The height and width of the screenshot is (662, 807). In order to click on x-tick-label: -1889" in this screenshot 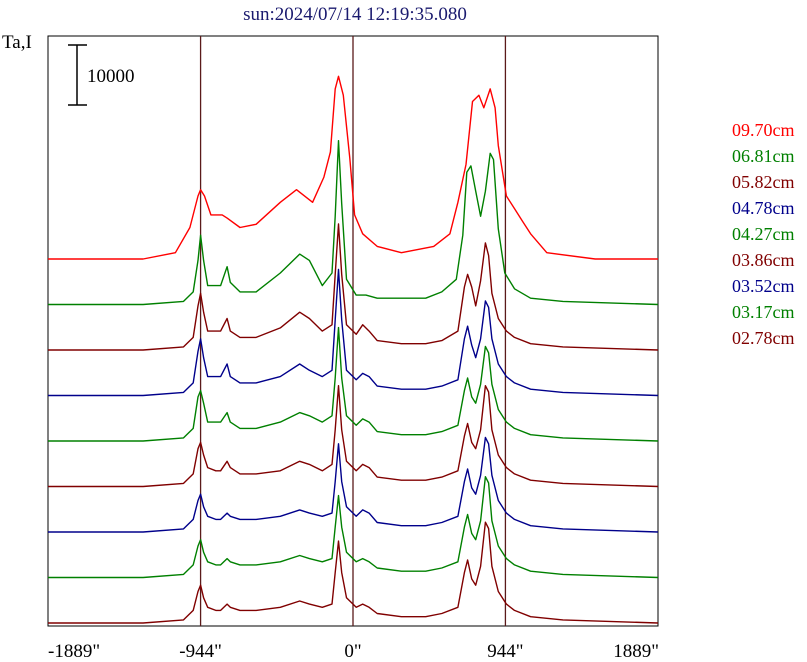, I will do `click(74, 651)`.